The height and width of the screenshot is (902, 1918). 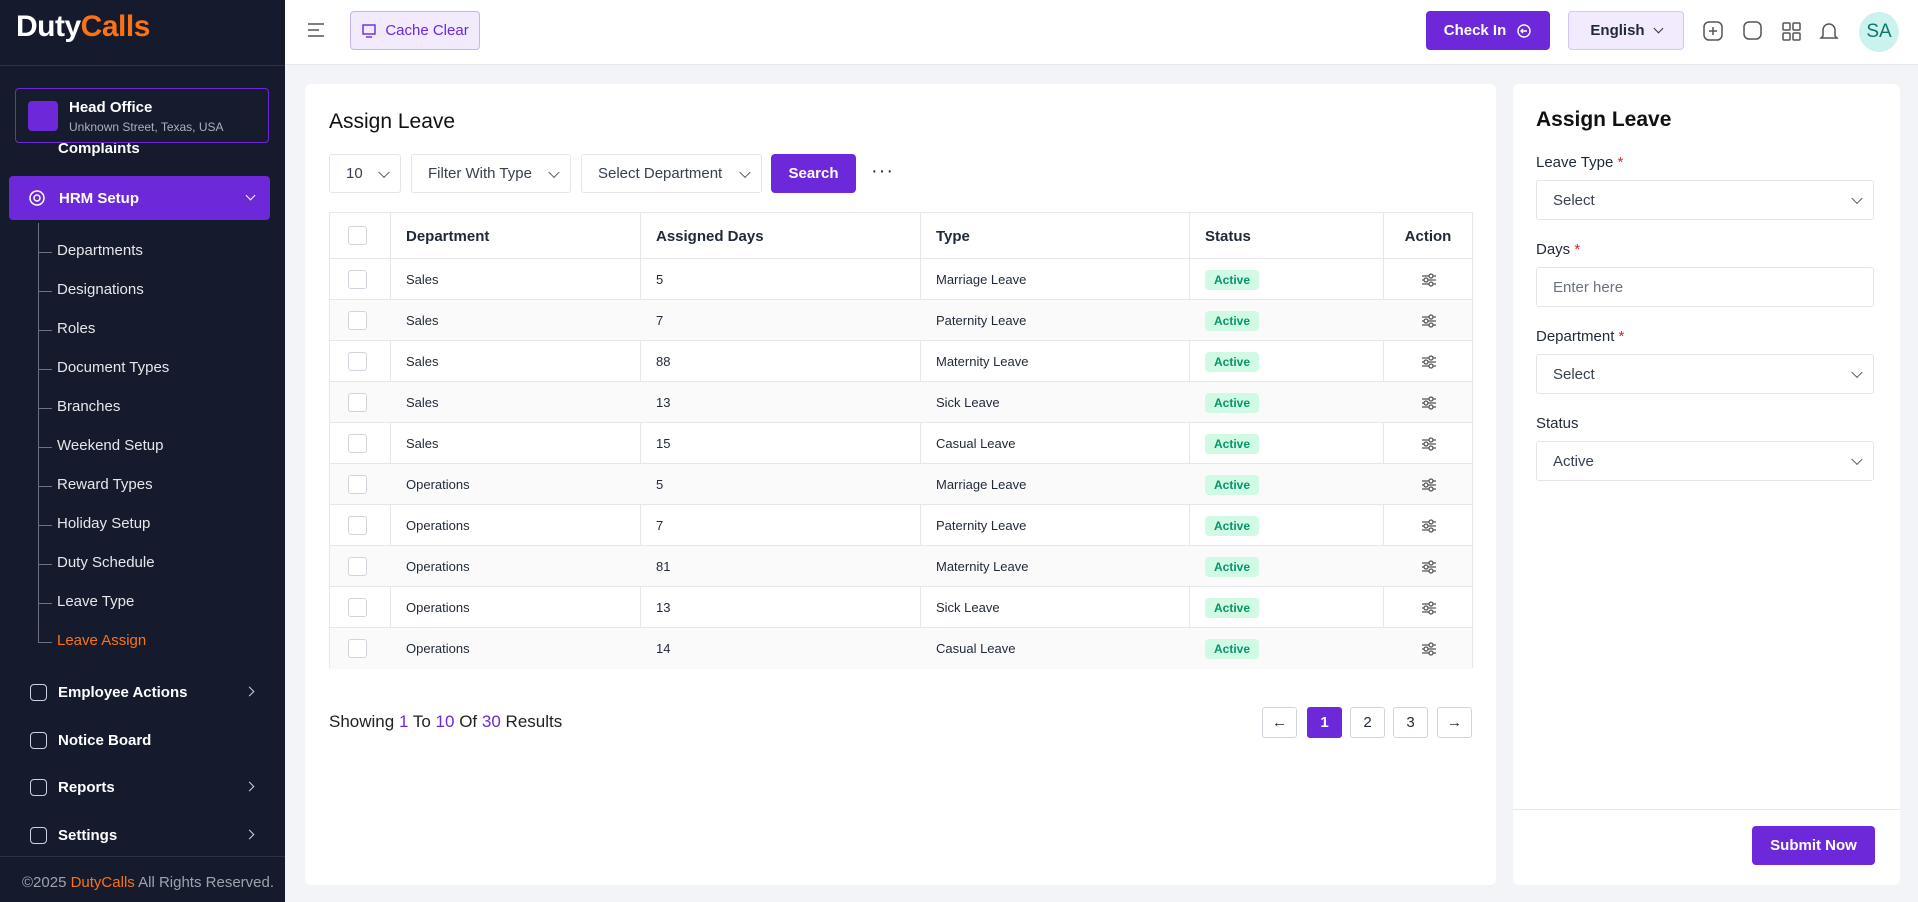 I want to click on search-button: Search, so click(x=813, y=173).